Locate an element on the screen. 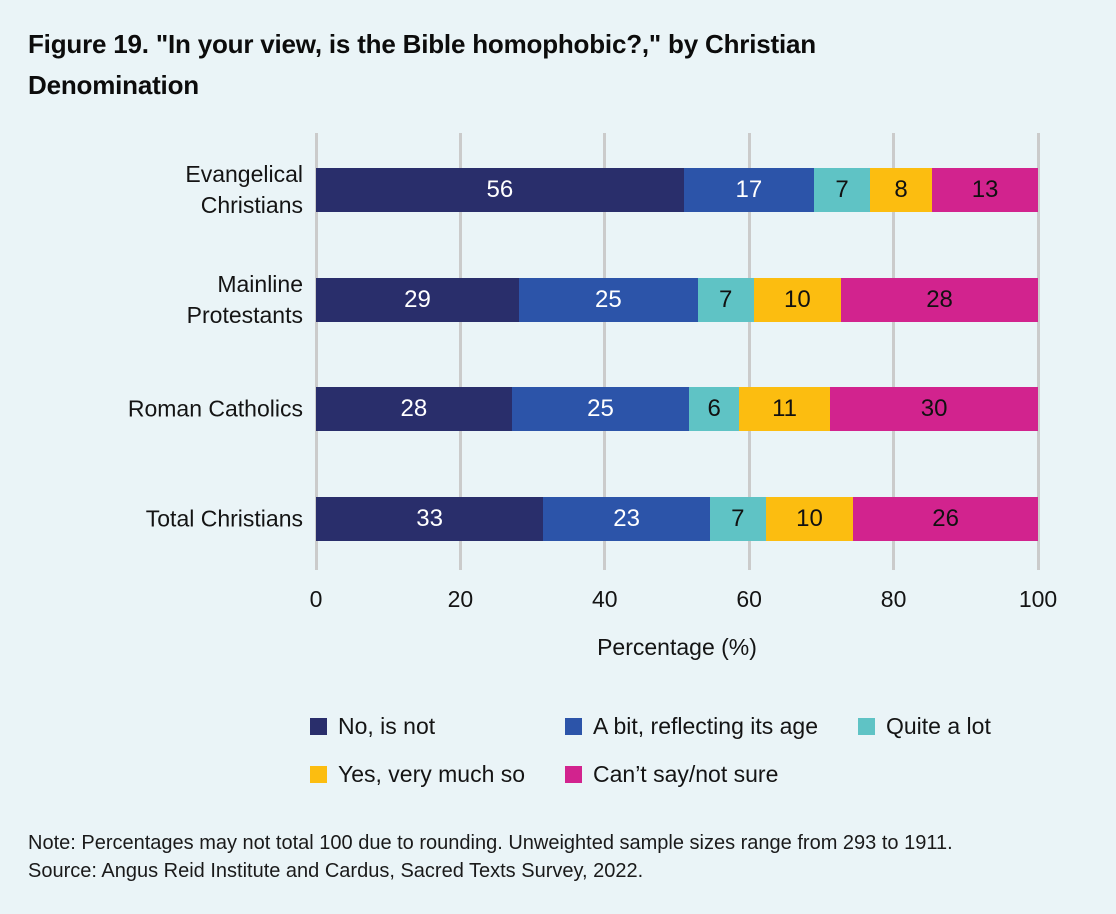 The width and height of the screenshot is (1116, 914). legend-item: Can’t say/not sure is located at coordinates (671, 774).